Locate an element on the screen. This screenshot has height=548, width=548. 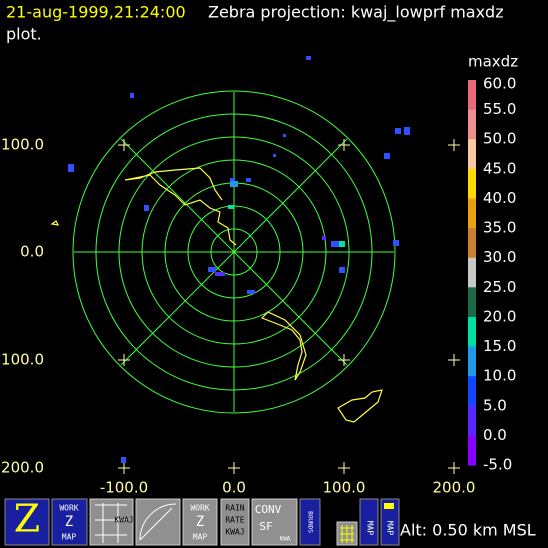
colorbar-label: 15.0 is located at coordinates (499, 346).